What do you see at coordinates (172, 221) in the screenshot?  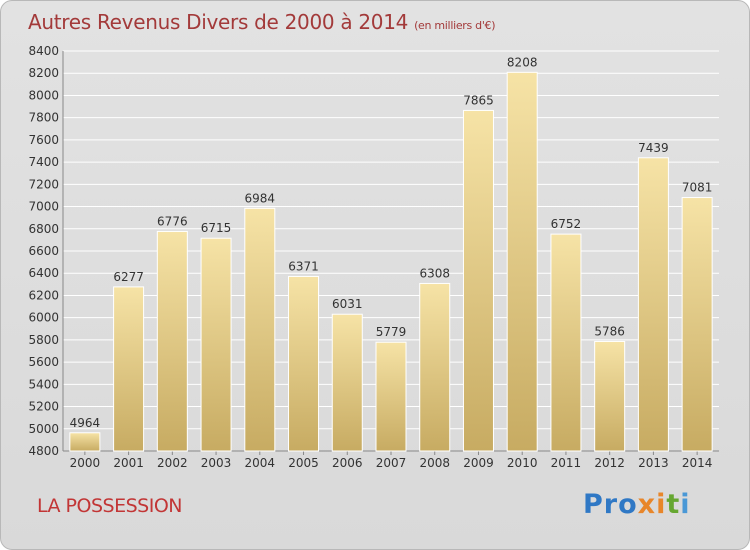 I see `data-label: 6776` at bounding box center [172, 221].